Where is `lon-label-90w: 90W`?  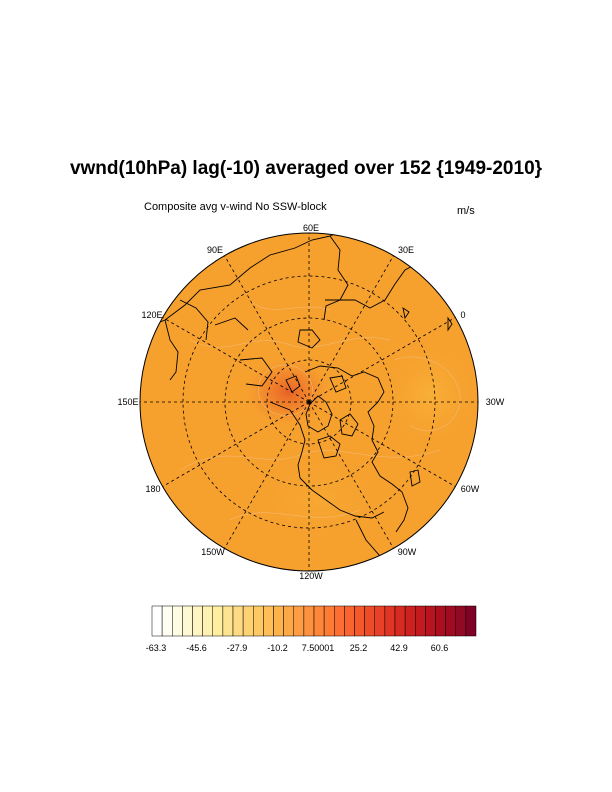
lon-label-90w: 90W is located at coordinates (407, 552).